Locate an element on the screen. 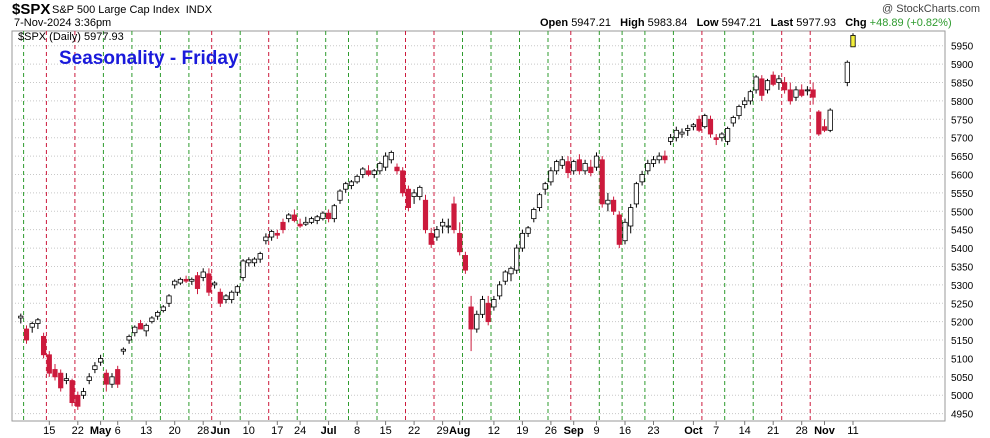 The width and height of the screenshot is (990, 438). x-tick-label: 13 is located at coordinates (146, 431).